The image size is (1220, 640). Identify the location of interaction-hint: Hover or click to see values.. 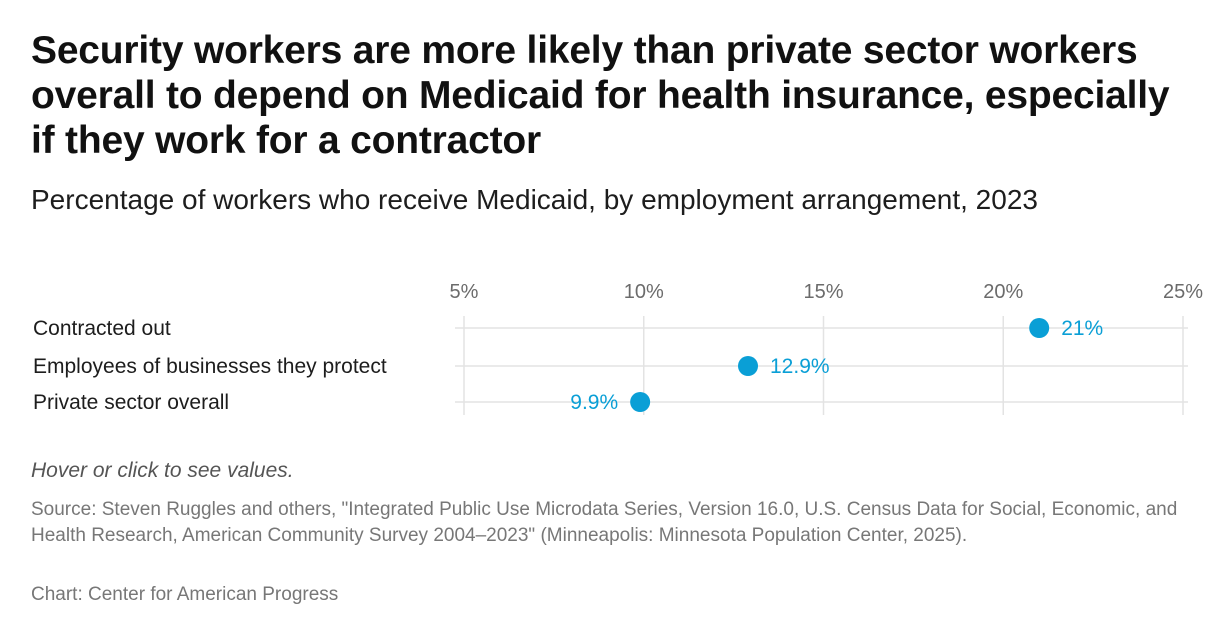
(162, 470).